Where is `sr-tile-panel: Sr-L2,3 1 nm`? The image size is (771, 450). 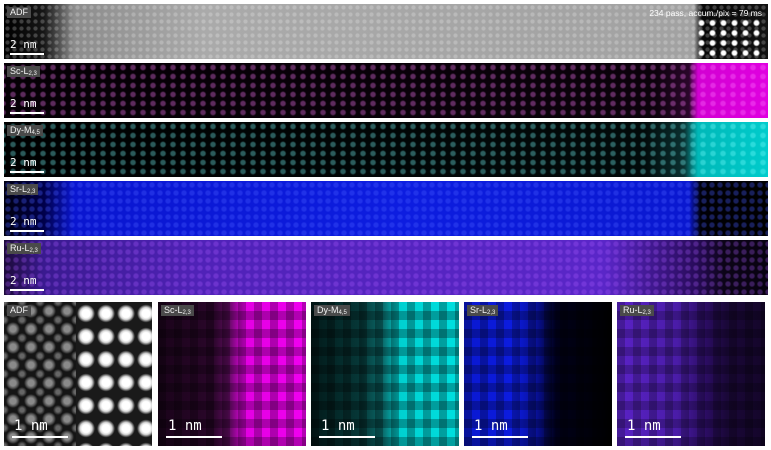
sr-tile-panel: Sr-L2,3 1 nm is located at coordinates (538, 374).